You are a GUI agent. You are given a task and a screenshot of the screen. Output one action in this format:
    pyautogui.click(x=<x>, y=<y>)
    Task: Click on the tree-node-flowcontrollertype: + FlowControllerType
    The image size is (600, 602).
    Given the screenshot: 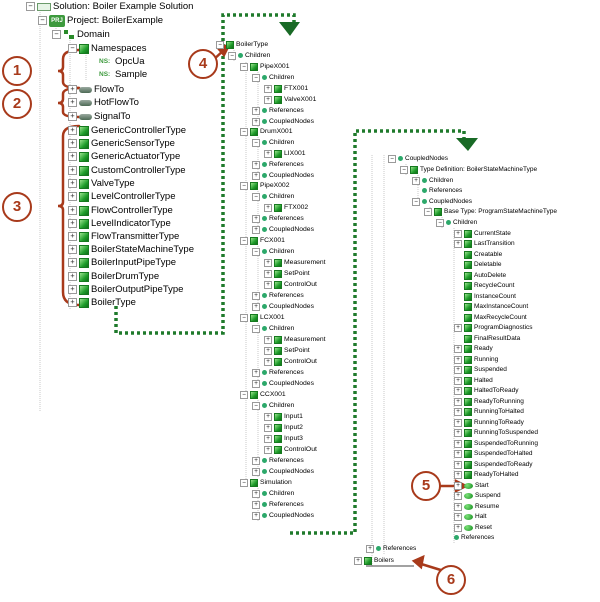 What is the action you would take?
    pyautogui.click(x=120, y=210)
    